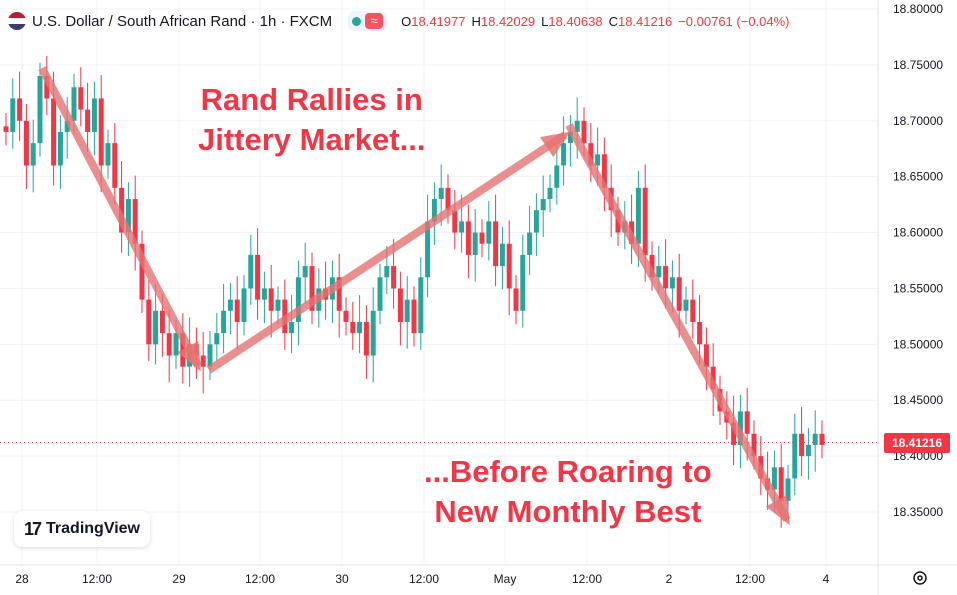 This screenshot has width=957, height=595. I want to click on arrow-head-icon, so click(189, 356).